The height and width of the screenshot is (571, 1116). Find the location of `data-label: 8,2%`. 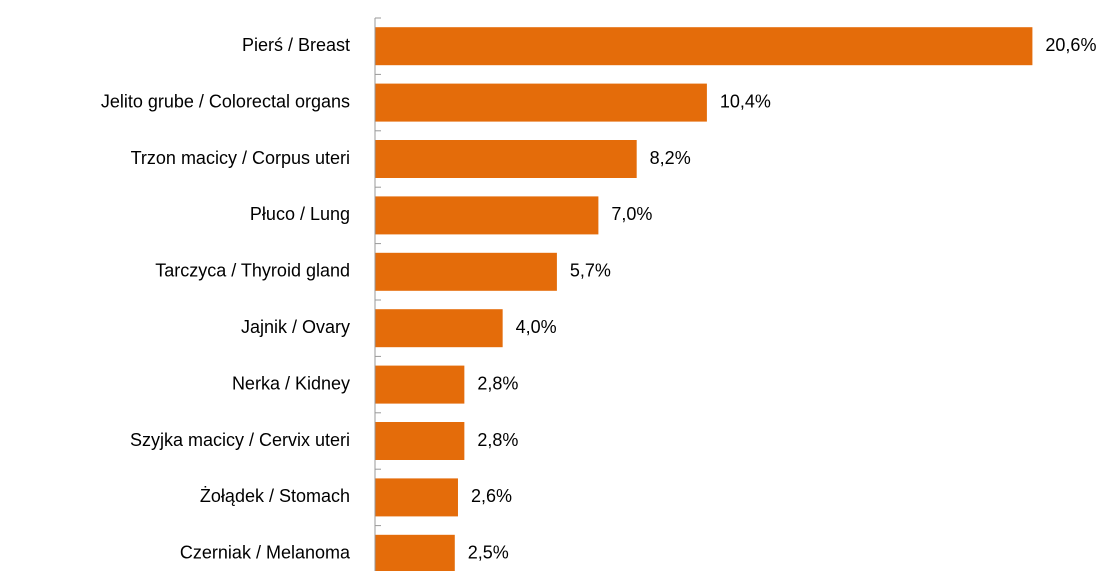

data-label: 8,2% is located at coordinates (670, 158).